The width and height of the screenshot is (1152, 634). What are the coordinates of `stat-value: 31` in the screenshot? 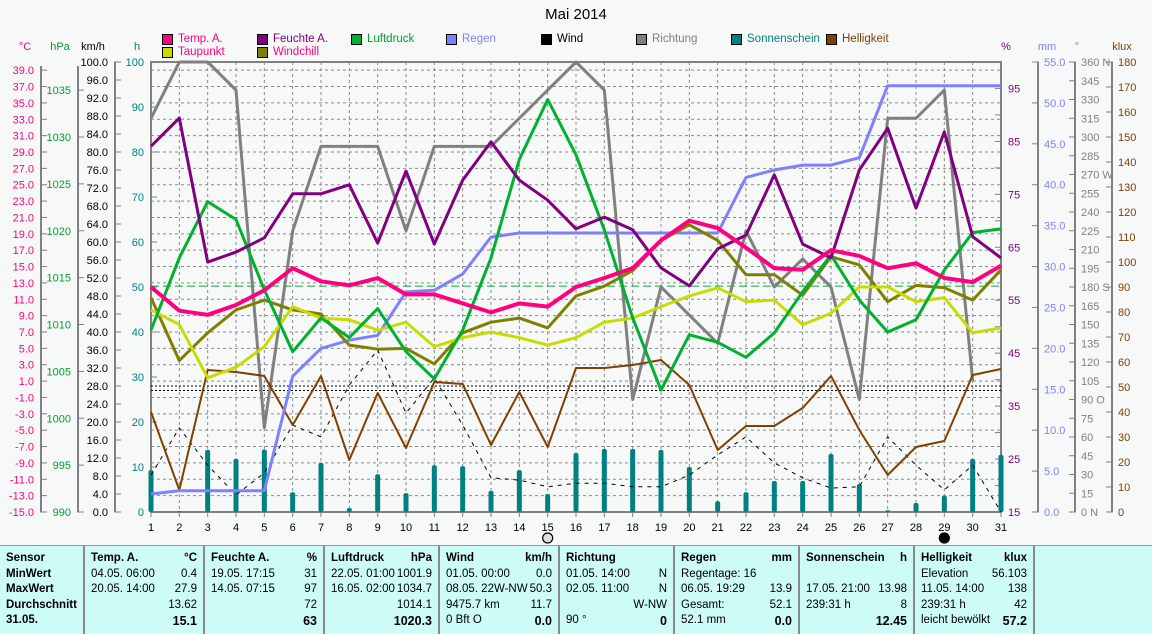 It's located at (310, 573).